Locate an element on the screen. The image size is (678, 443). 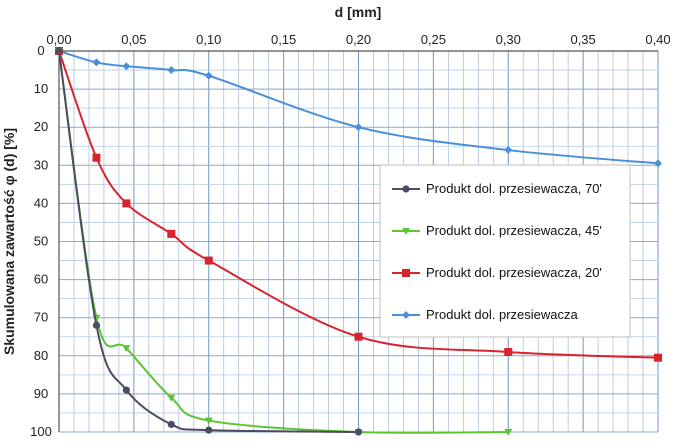
x-tick-label: 0,00 is located at coordinates (58, 39).